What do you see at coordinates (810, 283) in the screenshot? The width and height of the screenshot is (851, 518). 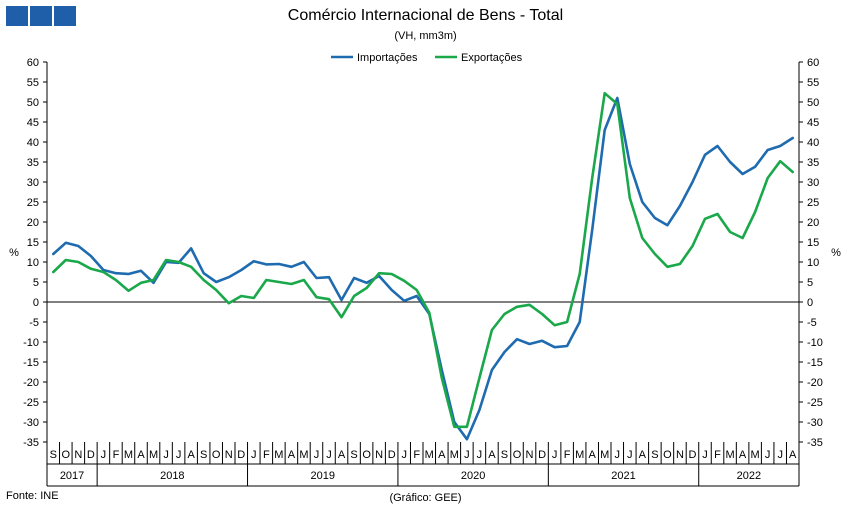 I see `y-tick-label-right: 5` at bounding box center [810, 283].